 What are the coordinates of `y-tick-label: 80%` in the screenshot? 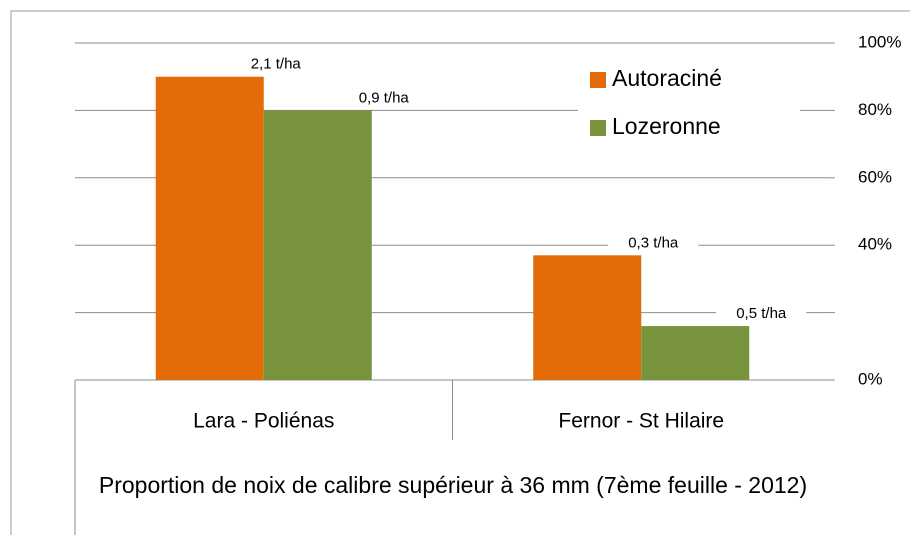 It's located at (875, 109).